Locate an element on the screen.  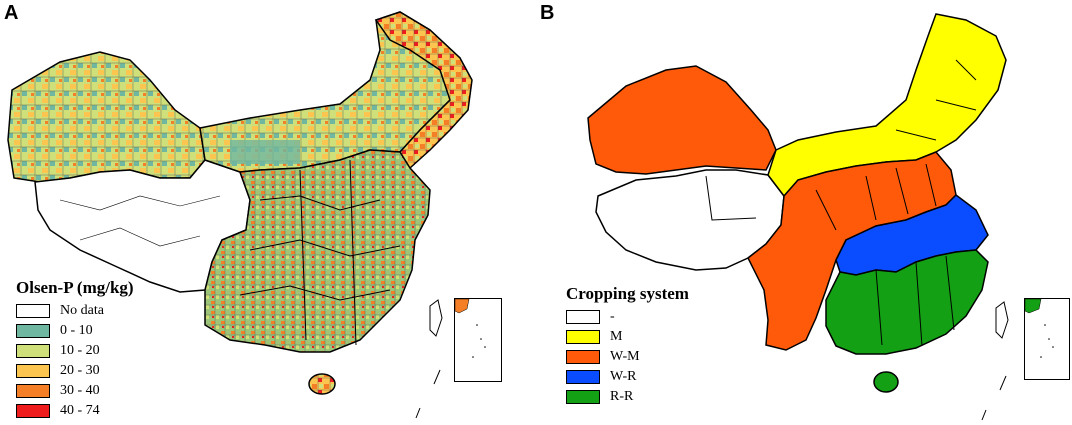
region-wm-northwest is located at coordinates (682, 120).